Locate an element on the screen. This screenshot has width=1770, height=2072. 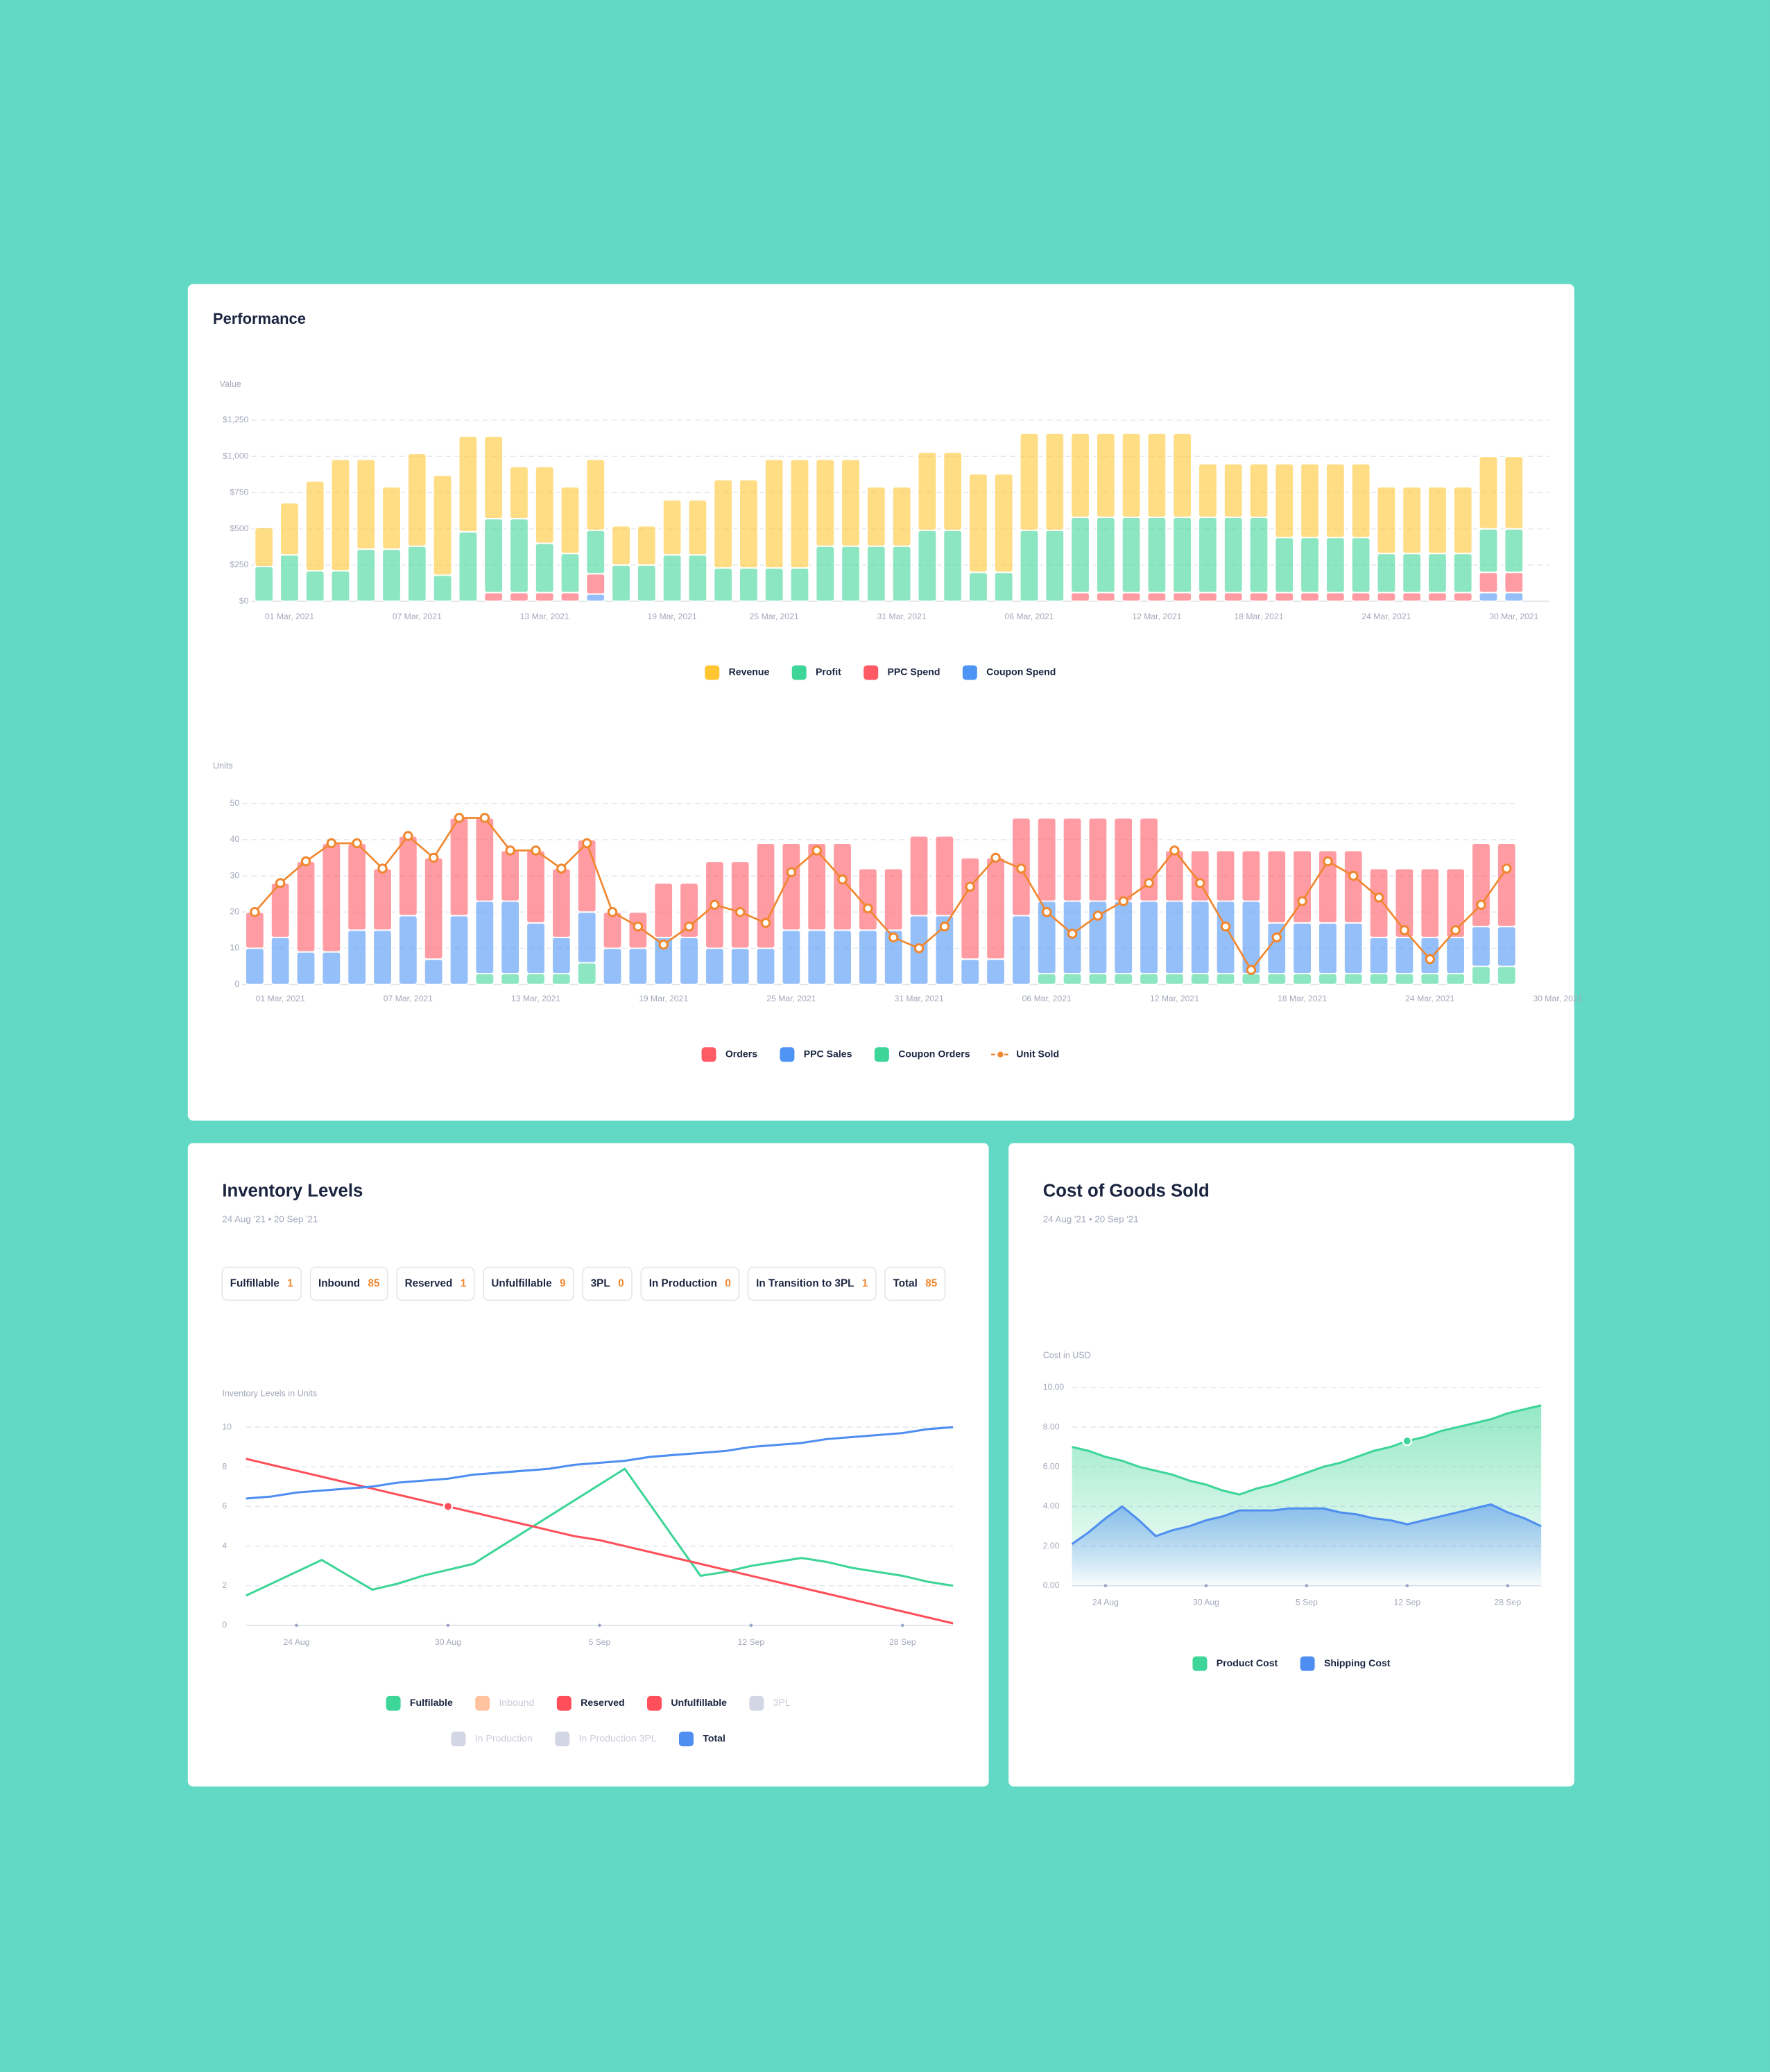
hover-marker is located at coordinates (448, 1506).